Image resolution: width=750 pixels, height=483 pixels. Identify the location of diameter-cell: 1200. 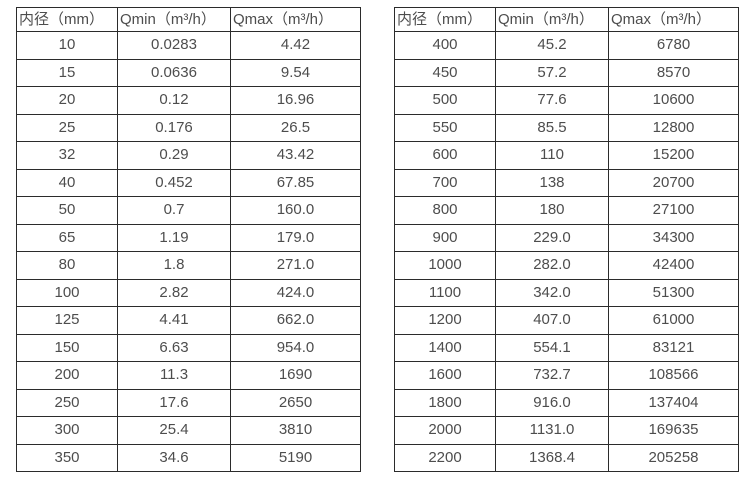
(445, 320).